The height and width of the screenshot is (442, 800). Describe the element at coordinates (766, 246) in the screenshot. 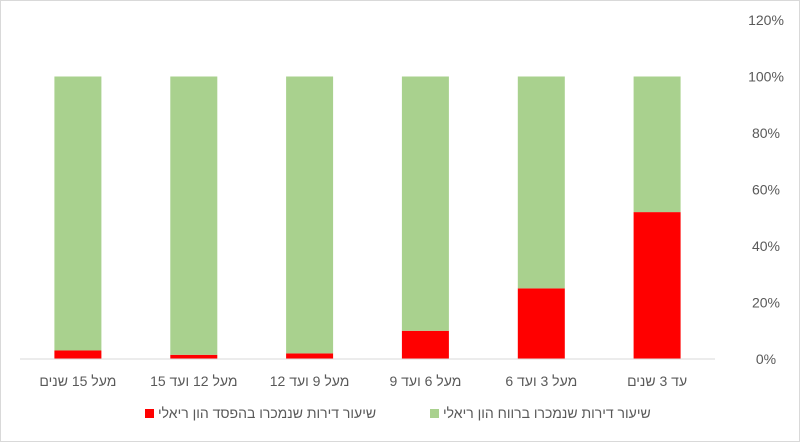

I see `y-tick-label: 40%` at that location.